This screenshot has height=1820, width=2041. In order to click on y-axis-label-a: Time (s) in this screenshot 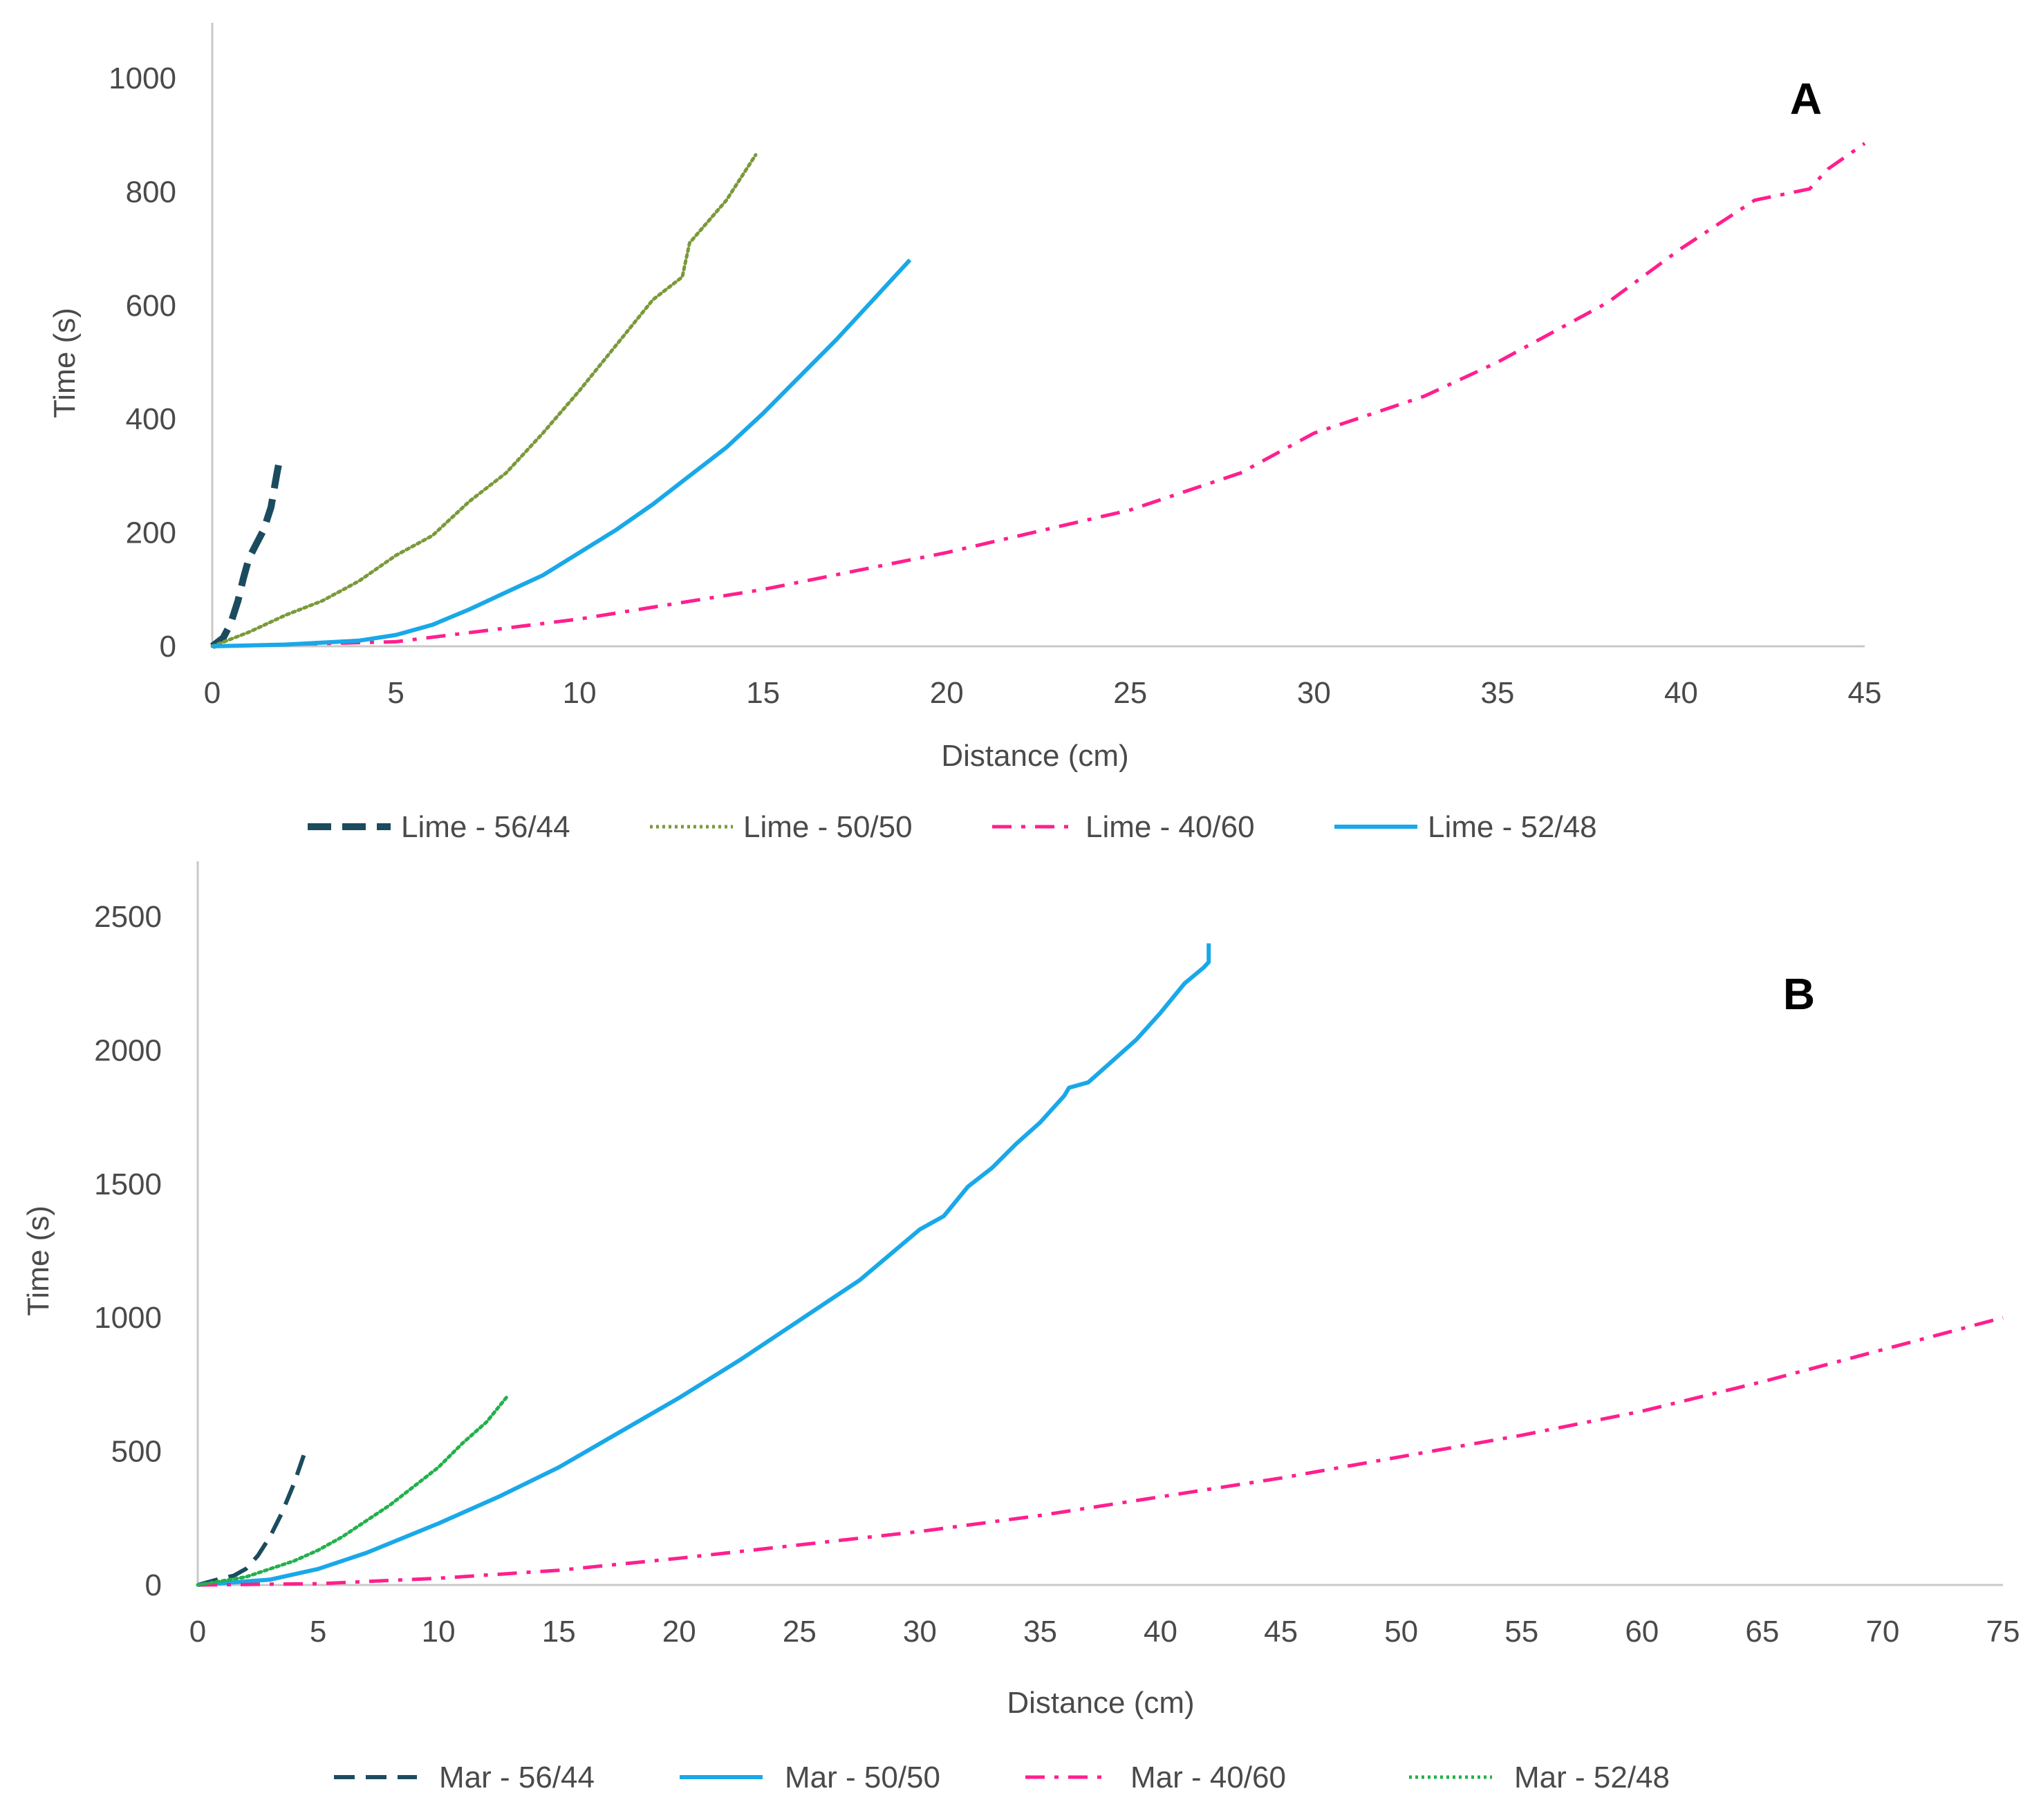, I will do `click(65, 363)`.